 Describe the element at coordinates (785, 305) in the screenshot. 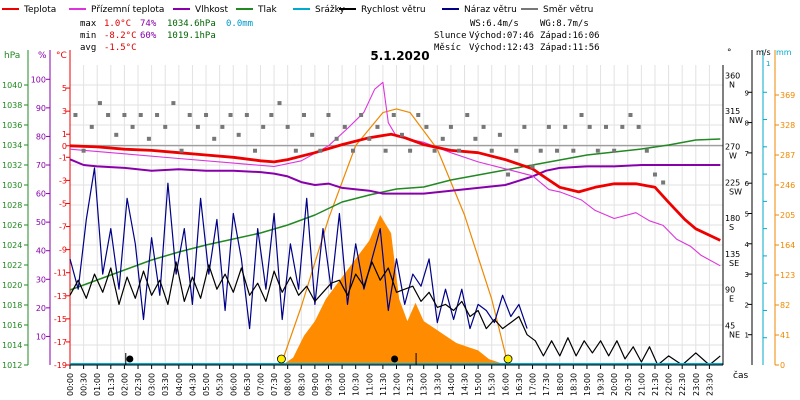

I see `solar-tick-label: 82` at that location.